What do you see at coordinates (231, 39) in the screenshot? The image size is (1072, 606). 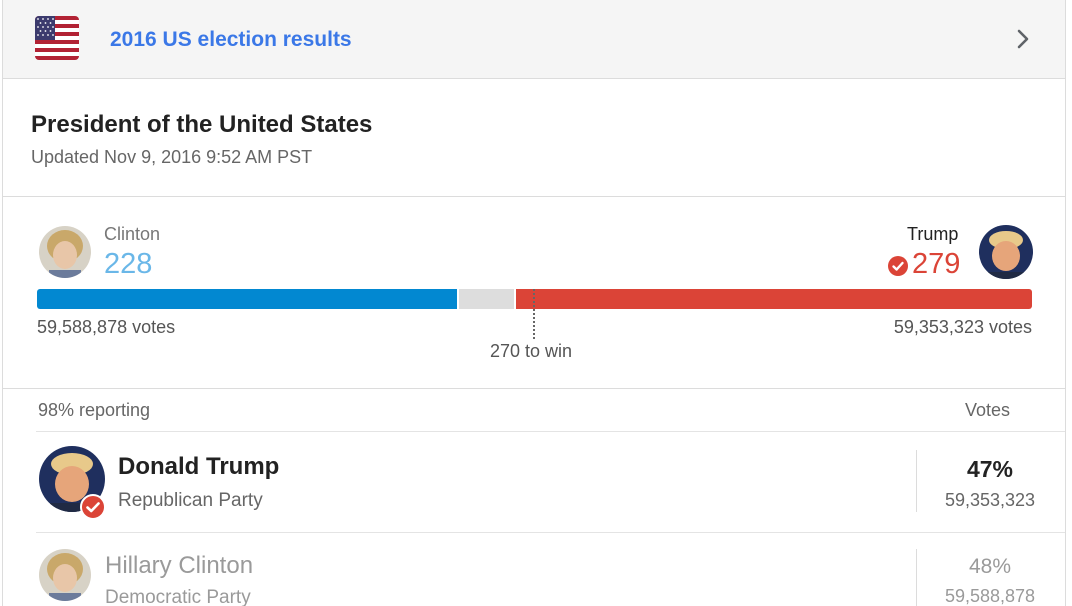 I see `header-title: 2016 US election results` at bounding box center [231, 39].